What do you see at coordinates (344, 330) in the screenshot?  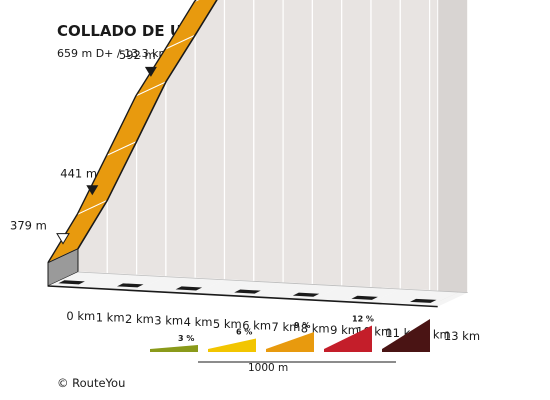 I see `km-tick-label: 9 km` at bounding box center [344, 330].